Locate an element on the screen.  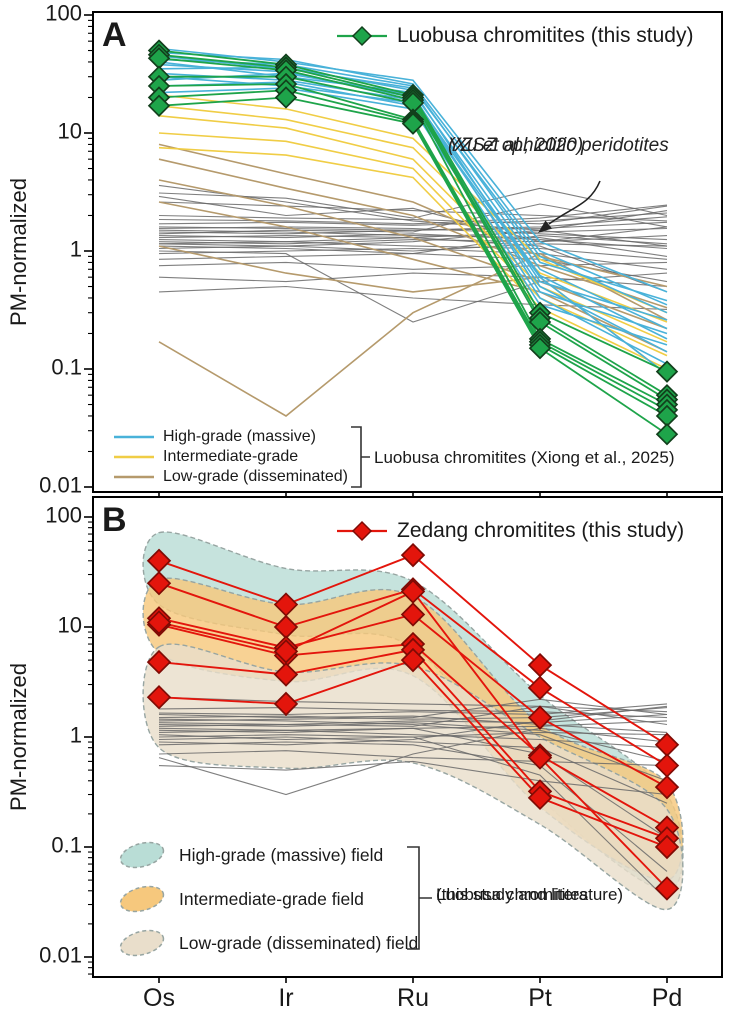
legend-a: Luobusa chromitites (this study) is located at coordinates (514, 36).